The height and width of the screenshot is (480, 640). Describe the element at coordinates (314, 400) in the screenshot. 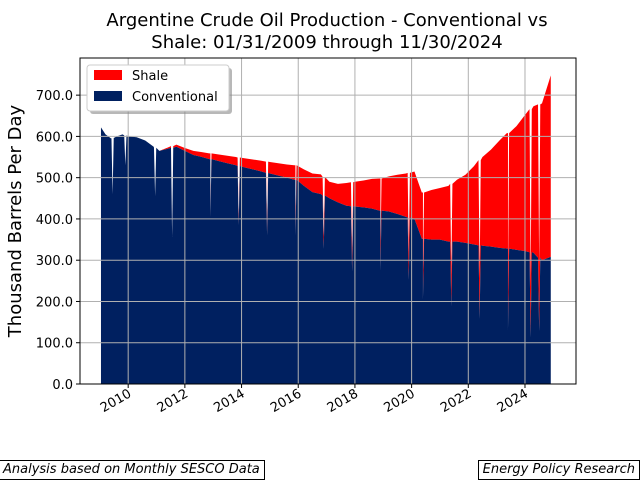

I see `x-axis-ticks: 2010 2012 2014 2016 2018 2020 2022 2024` at that location.